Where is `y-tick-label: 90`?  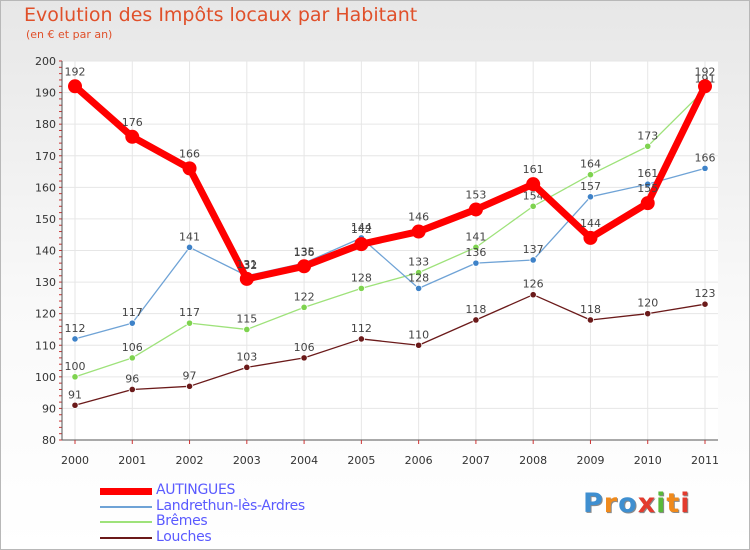
y-tick-label: 90 is located at coordinates (49, 408).